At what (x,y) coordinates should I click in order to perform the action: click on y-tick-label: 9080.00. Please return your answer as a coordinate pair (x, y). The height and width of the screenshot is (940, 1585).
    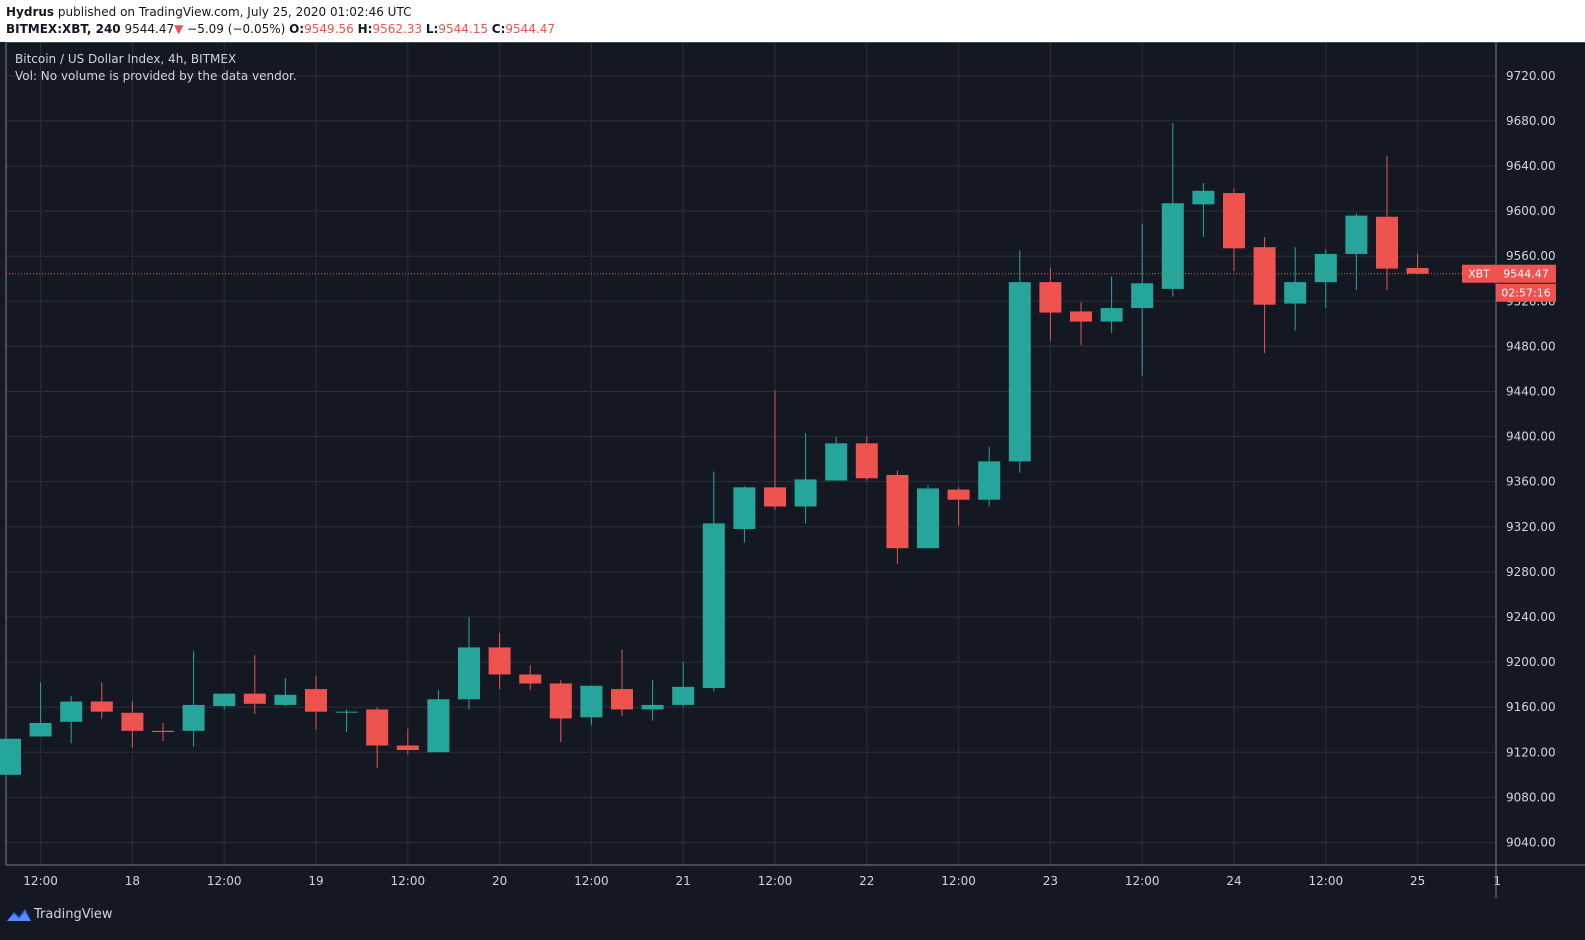
    Looking at the image, I should click on (1531, 797).